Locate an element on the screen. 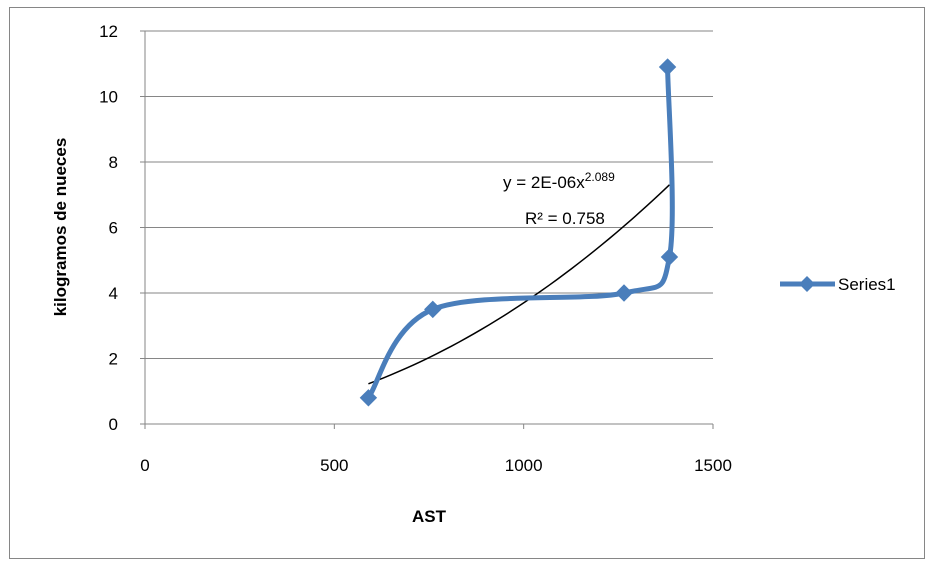  trendline-equation-base: y = 2E-06x is located at coordinates (544, 182).